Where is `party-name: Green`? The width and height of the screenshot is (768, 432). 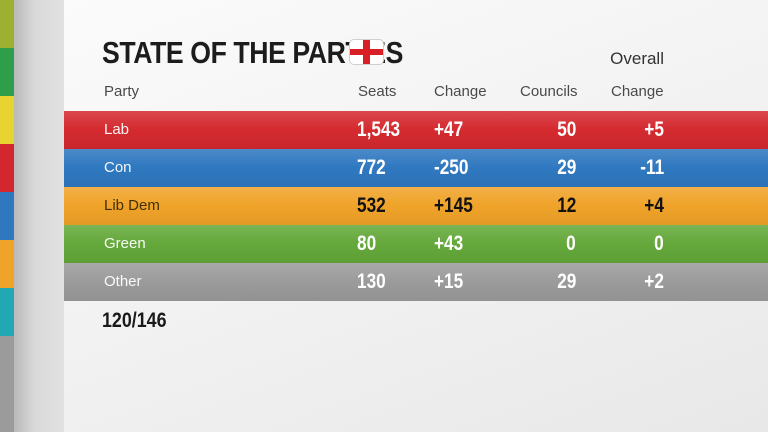 party-name: Green is located at coordinates (125, 243).